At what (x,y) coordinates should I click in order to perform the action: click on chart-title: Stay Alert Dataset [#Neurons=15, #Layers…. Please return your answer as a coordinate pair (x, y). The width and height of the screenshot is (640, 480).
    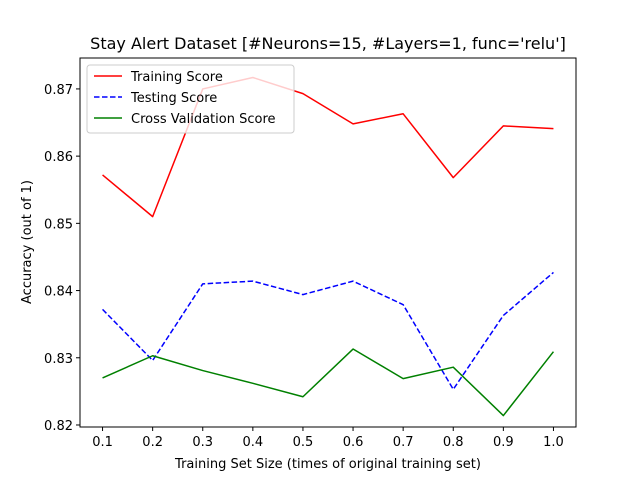
    Looking at the image, I should click on (328, 43).